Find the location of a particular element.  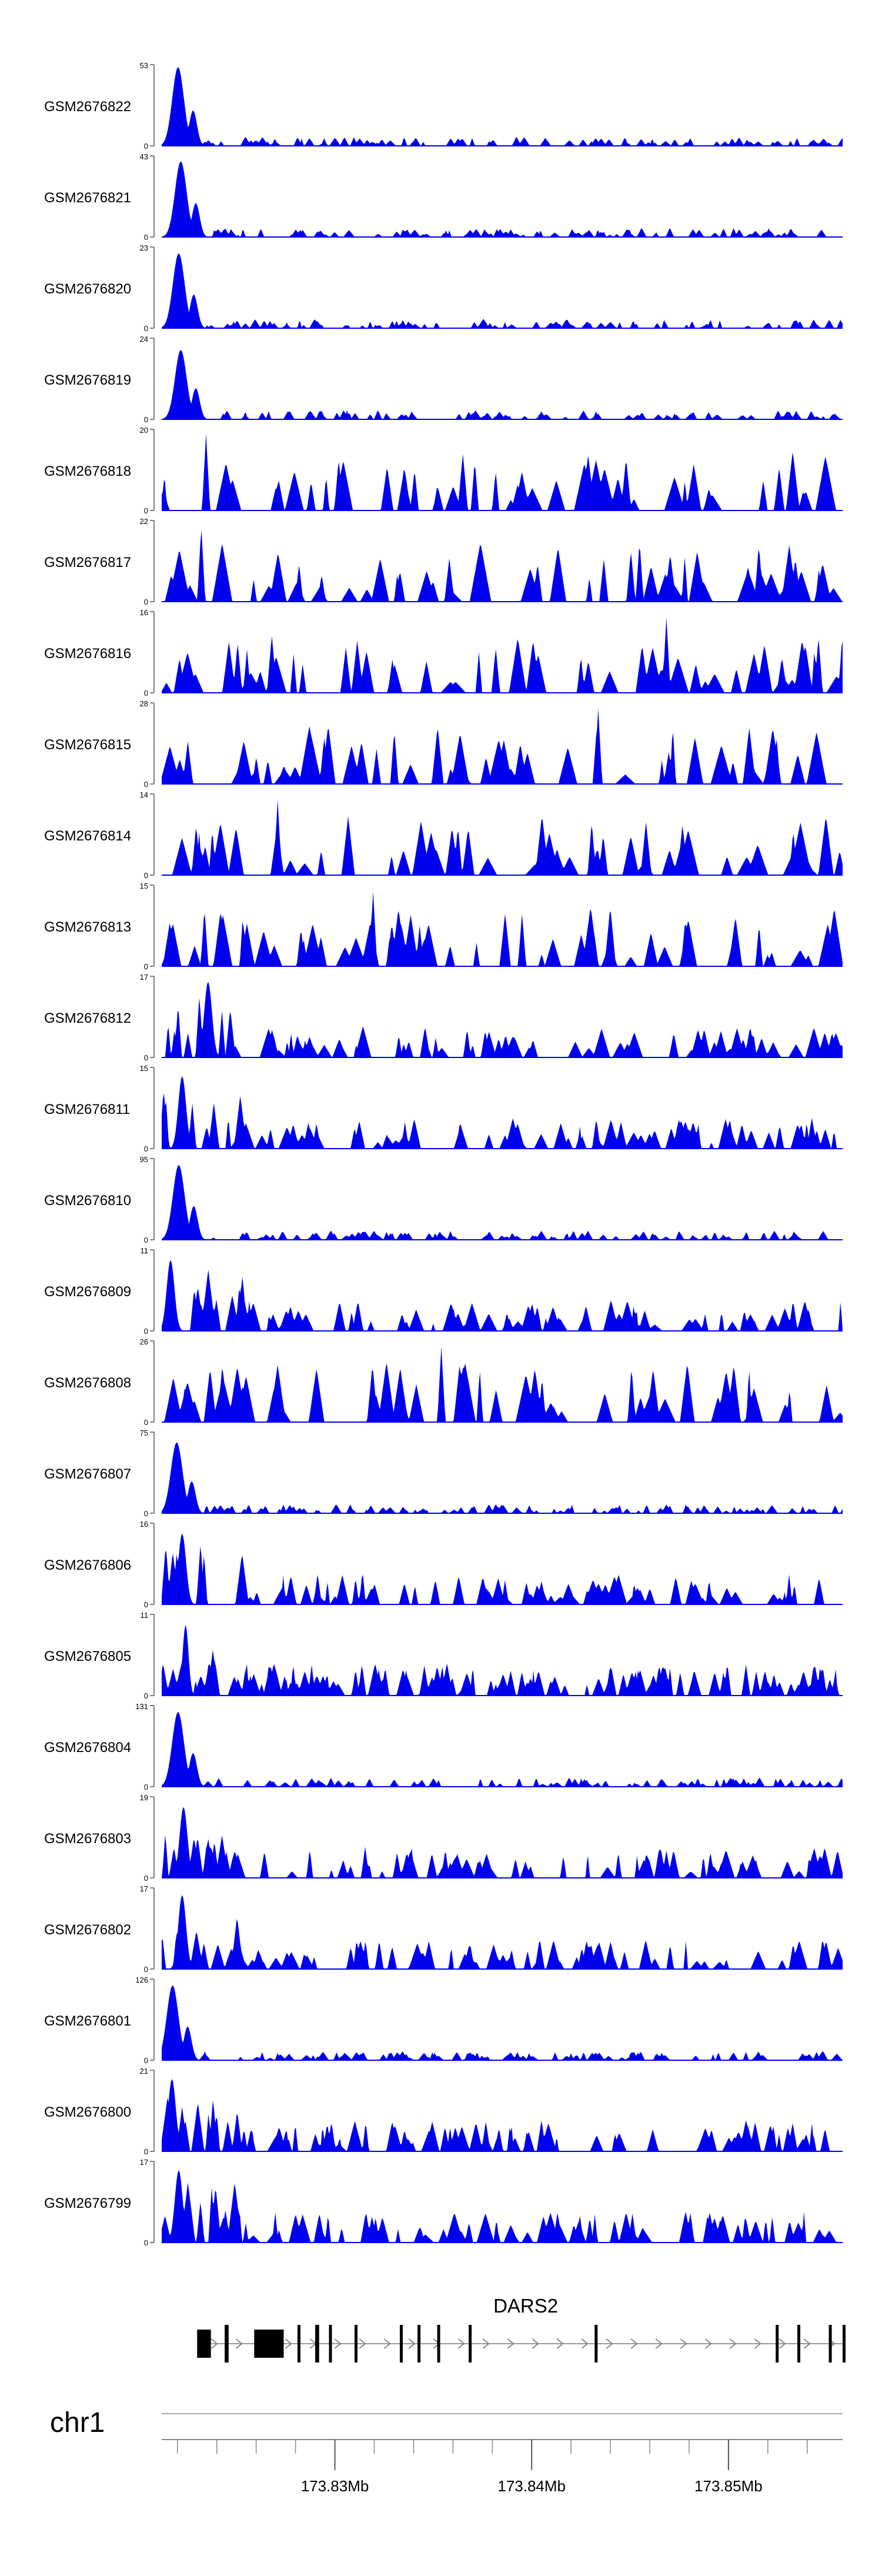

y-max-label: 43 is located at coordinates (144, 156).